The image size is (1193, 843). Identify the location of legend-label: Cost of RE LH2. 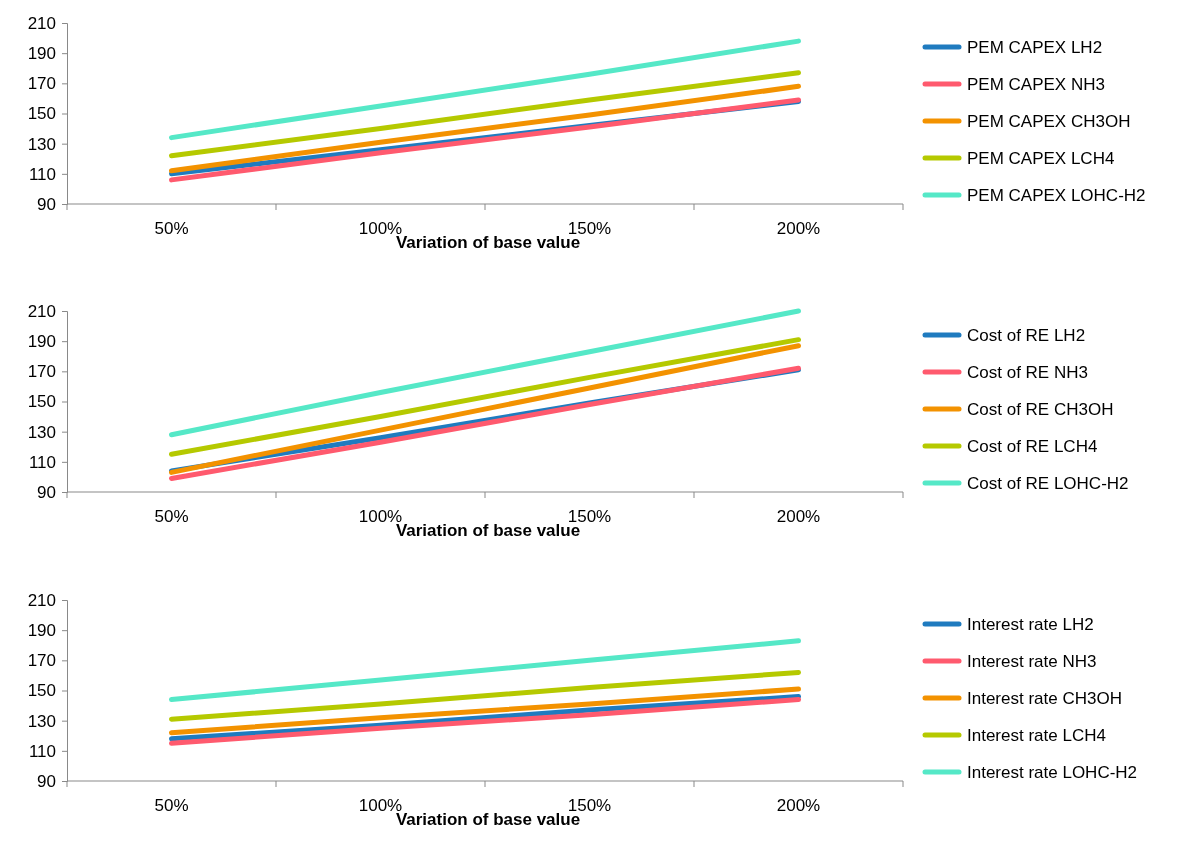
(1026, 335).